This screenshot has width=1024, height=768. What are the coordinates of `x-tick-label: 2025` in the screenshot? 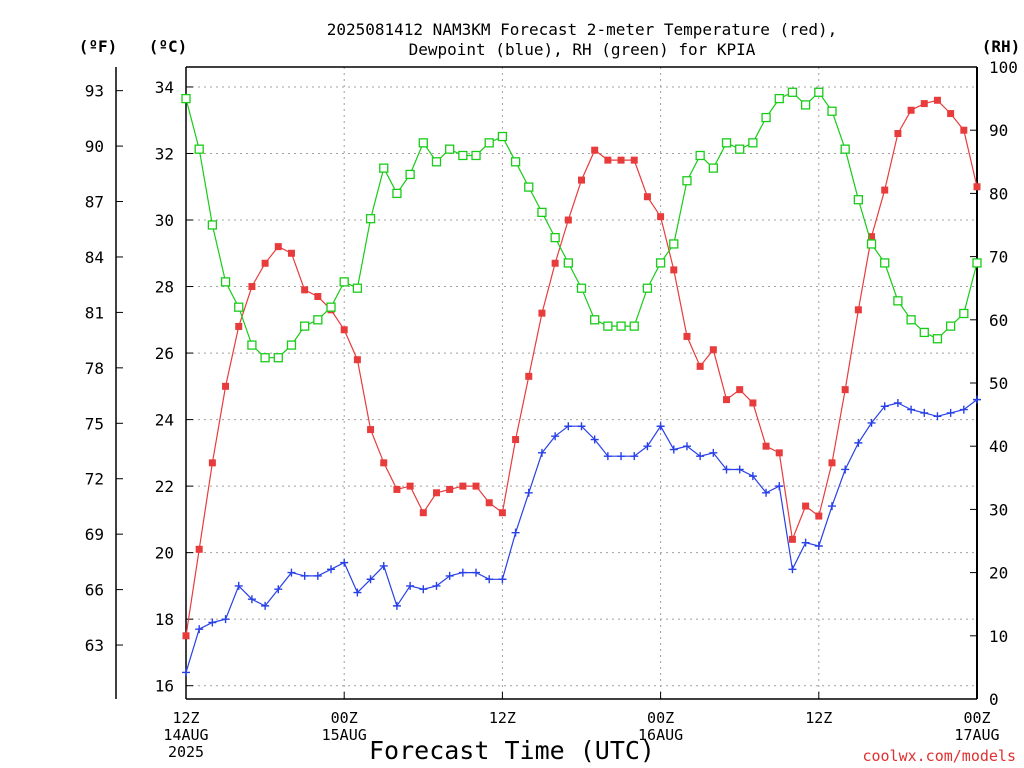 It's located at (186, 752).